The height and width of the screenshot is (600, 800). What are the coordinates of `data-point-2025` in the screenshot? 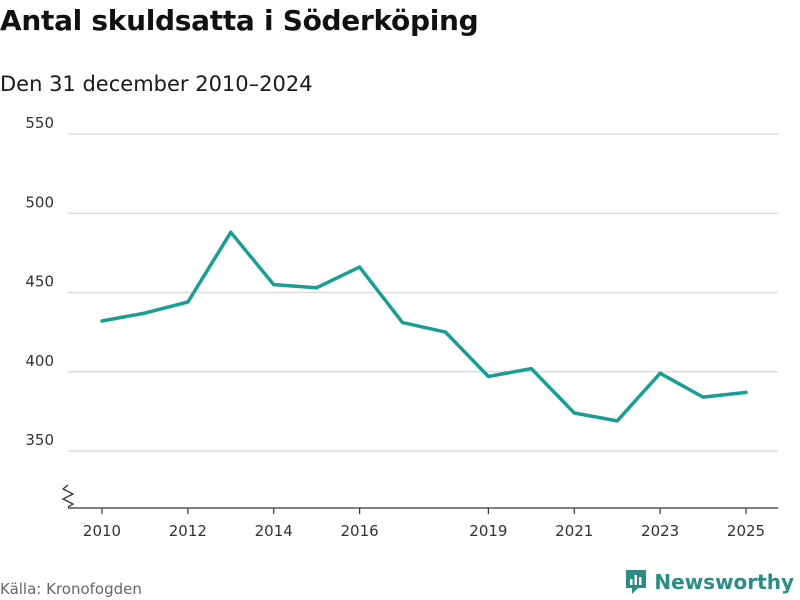 It's located at (746, 392).